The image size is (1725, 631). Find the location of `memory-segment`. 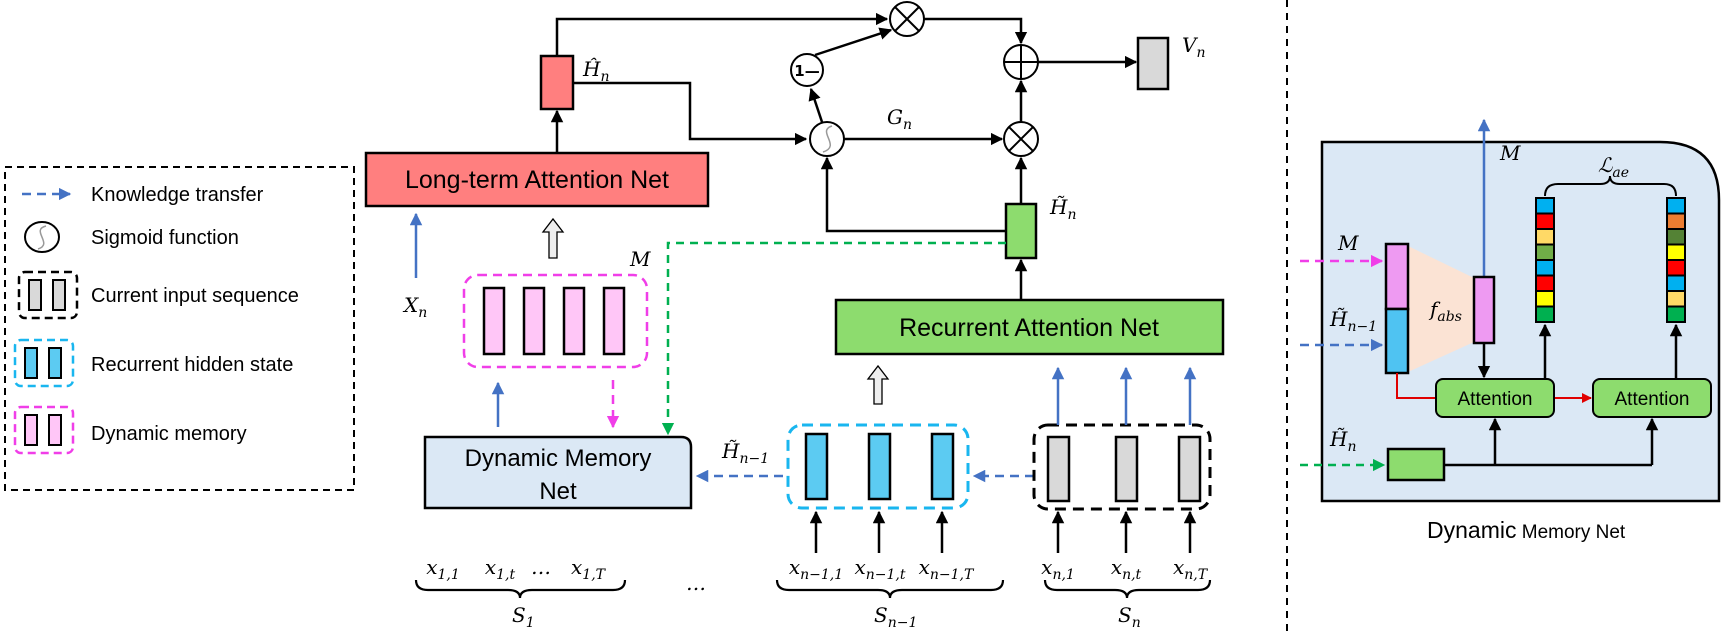

memory-segment is located at coordinates (1397, 276).